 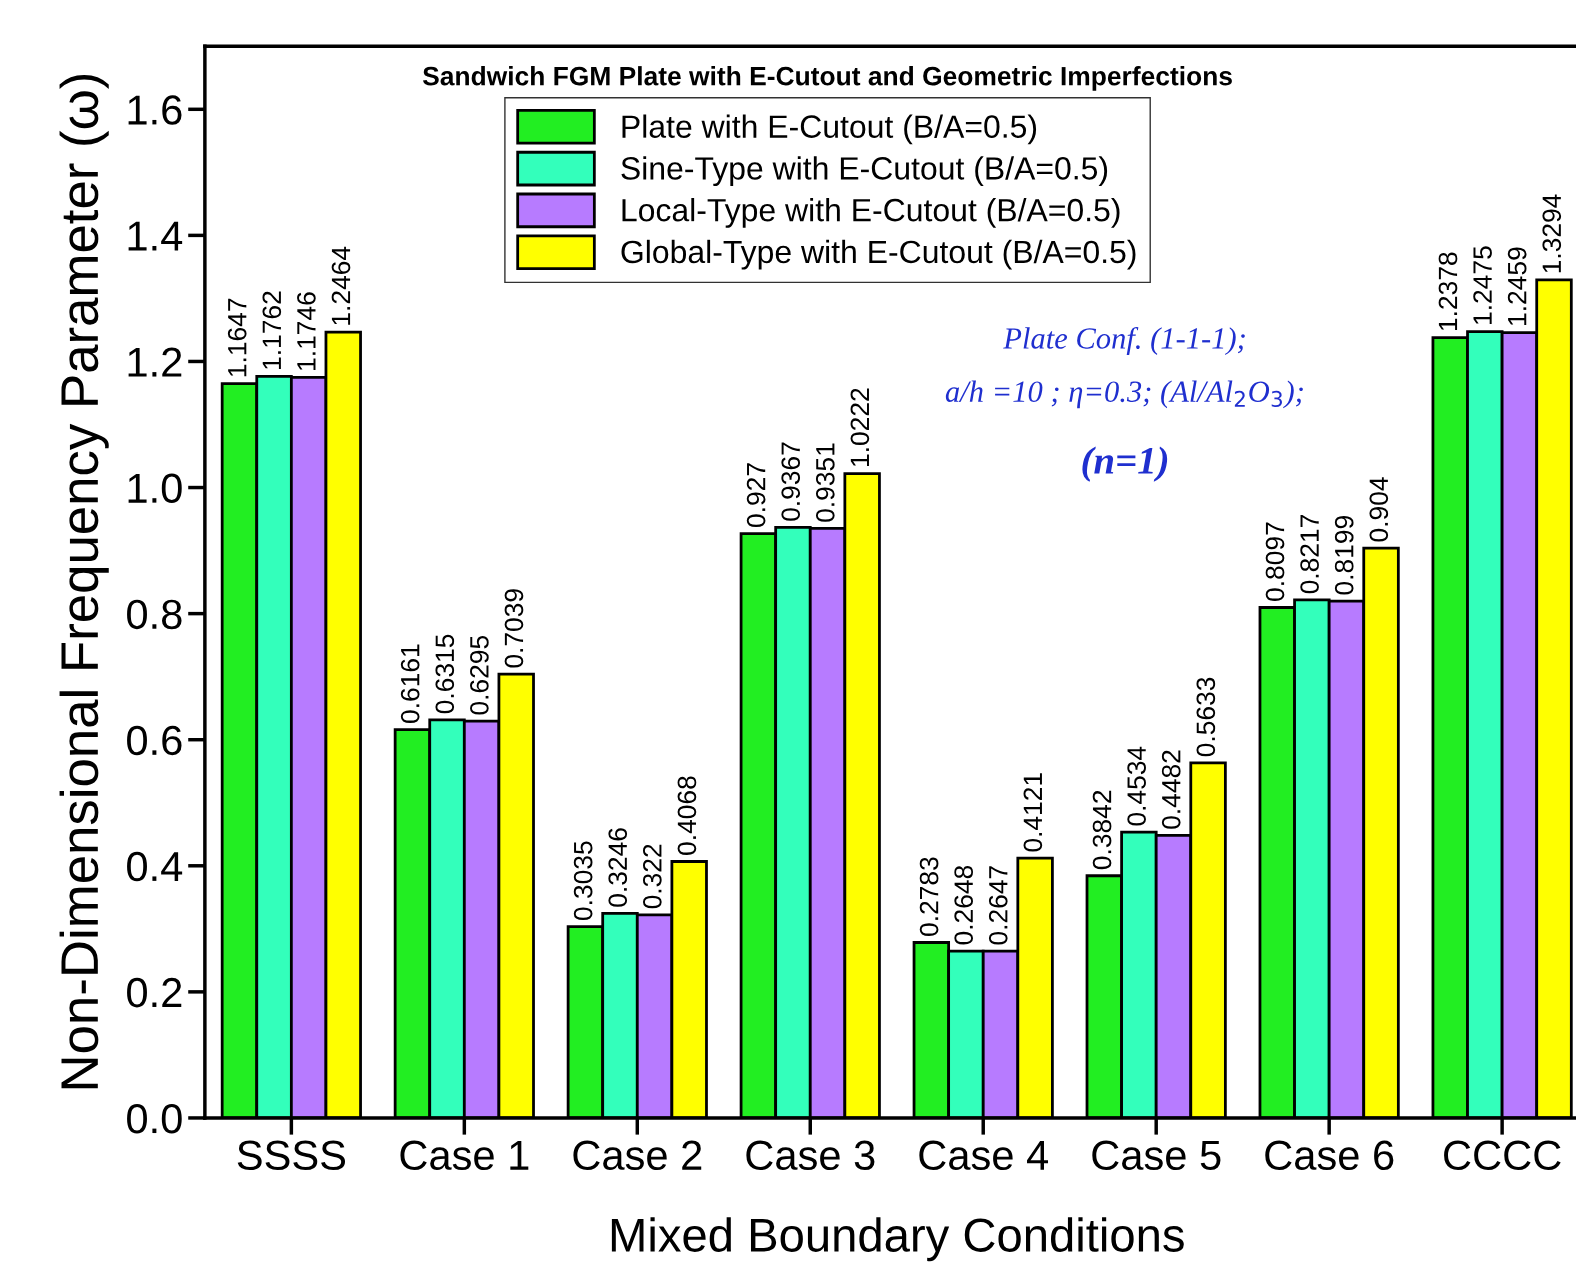 I want to click on data-label: 1.1762, so click(x=272, y=330).